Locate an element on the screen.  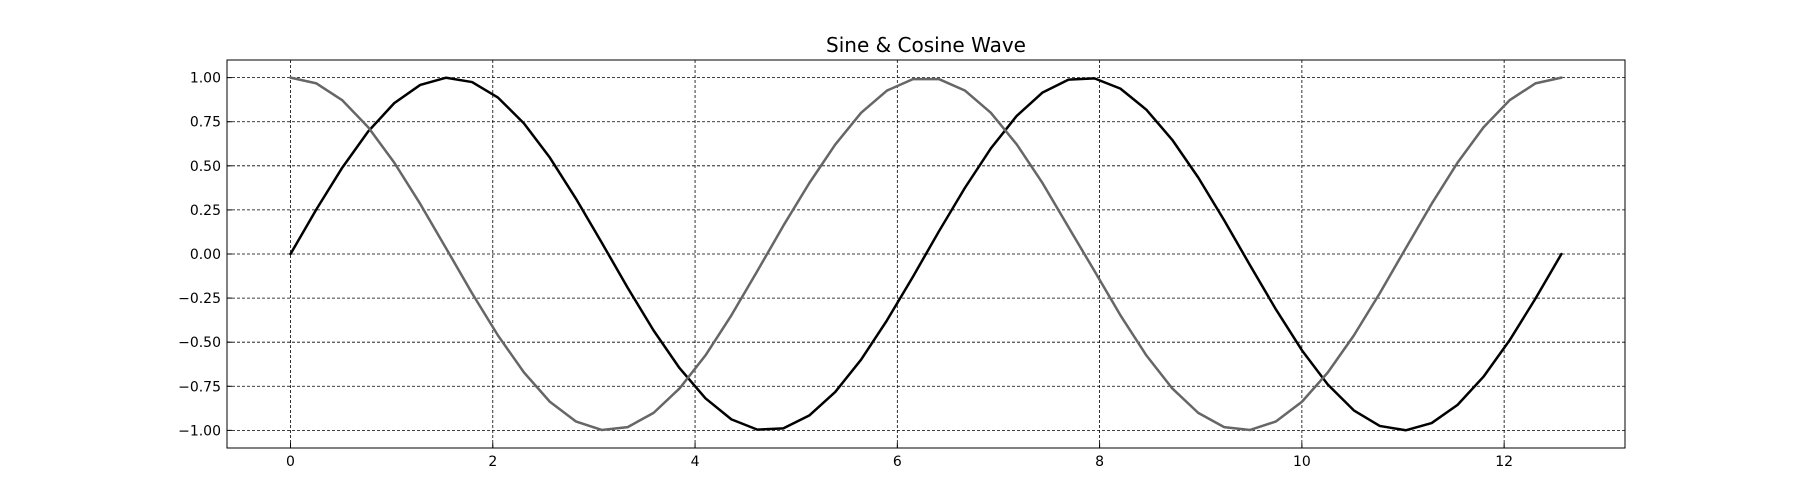
x-tick-label: 8 is located at coordinates (1099, 462).